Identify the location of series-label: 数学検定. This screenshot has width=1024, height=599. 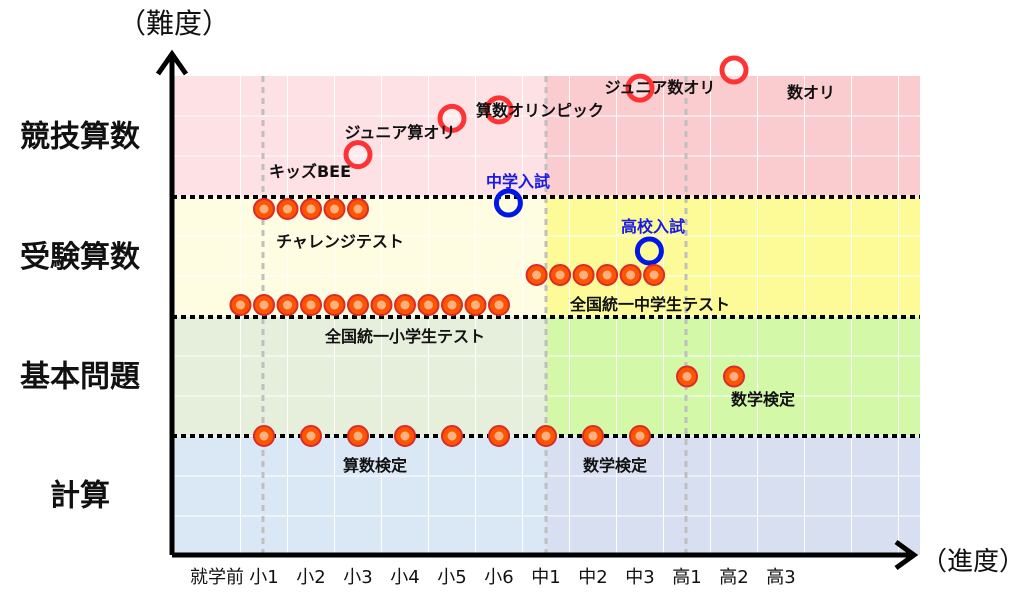
(615, 465).